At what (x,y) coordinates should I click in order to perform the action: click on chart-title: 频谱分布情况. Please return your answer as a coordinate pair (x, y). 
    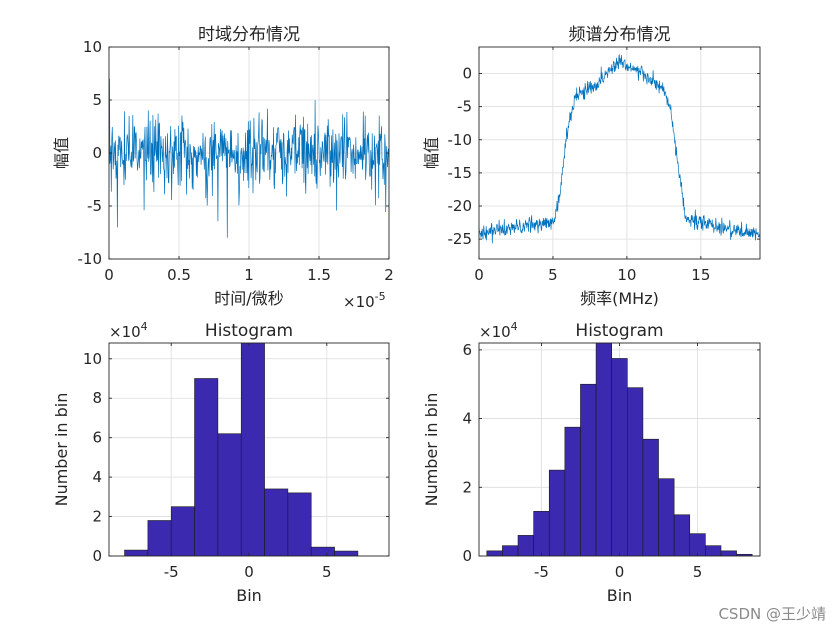
    Looking at the image, I should click on (620, 35).